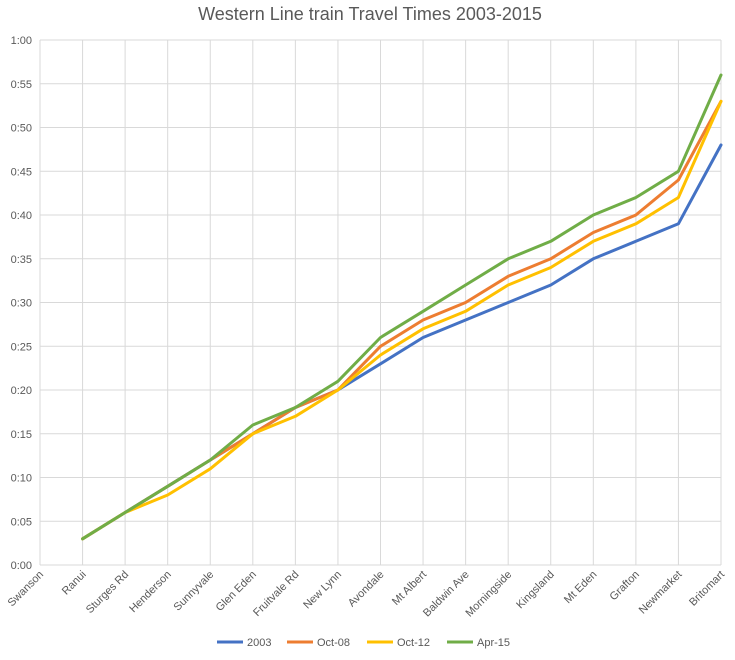 The image size is (735, 660). What do you see at coordinates (21, 172) in the screenshot?
I see `y-tick-label: 0:45` at bounding box center [21, 172].